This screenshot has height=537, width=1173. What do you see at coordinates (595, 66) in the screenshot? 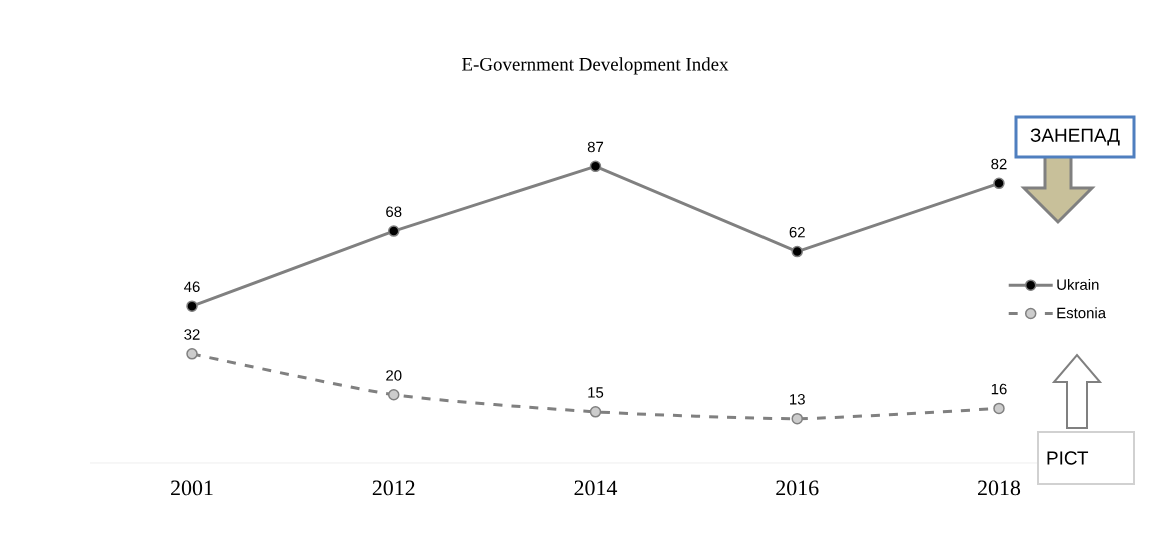
I see `chart-title: E-Government Development Index` at bounding box center [595, 66].